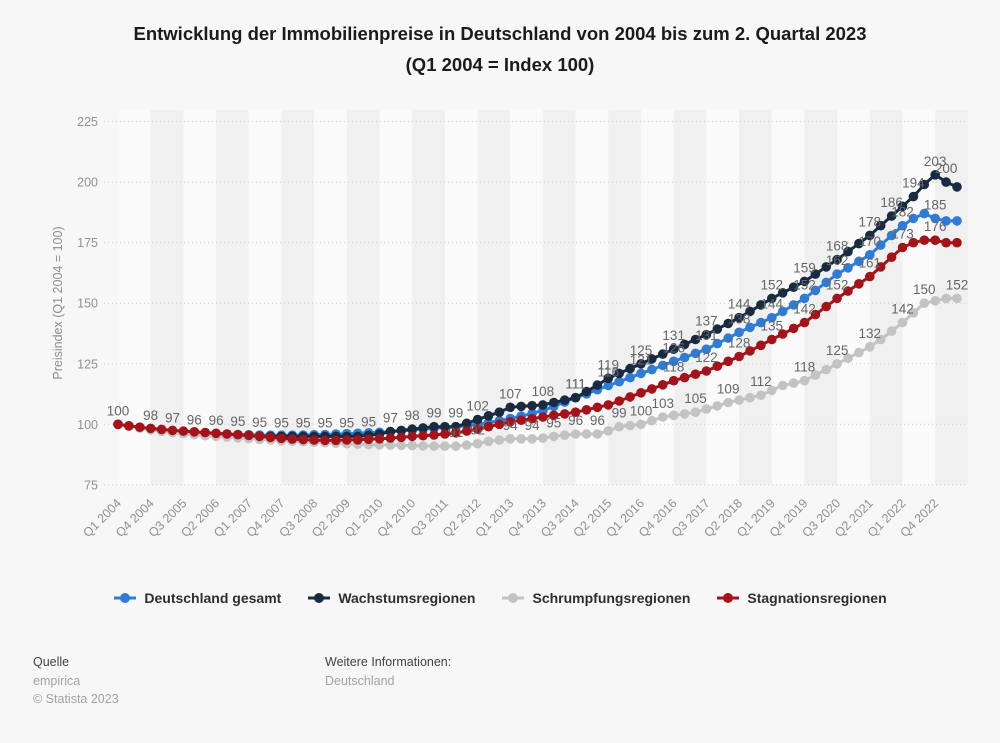 Image resolution: width=1000 pixels, height=743 pixels. What do you see at coordinates (870, 333) in the screenshot?
I see `data-label: 132` at bounding box center [870, 333].